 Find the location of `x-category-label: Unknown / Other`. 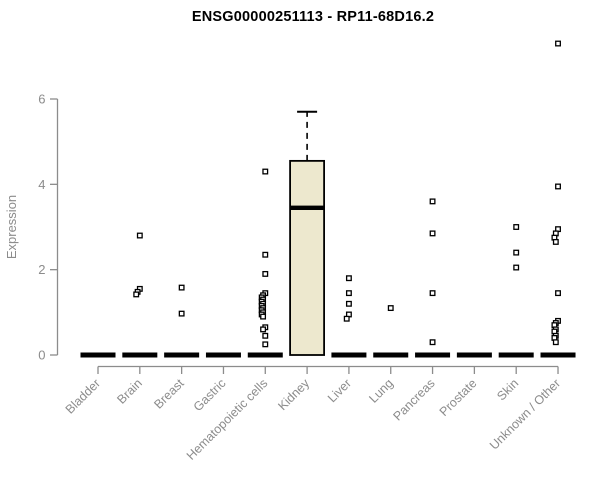

x-category-label: Unknown / Other is located at coordinates (525, 414).